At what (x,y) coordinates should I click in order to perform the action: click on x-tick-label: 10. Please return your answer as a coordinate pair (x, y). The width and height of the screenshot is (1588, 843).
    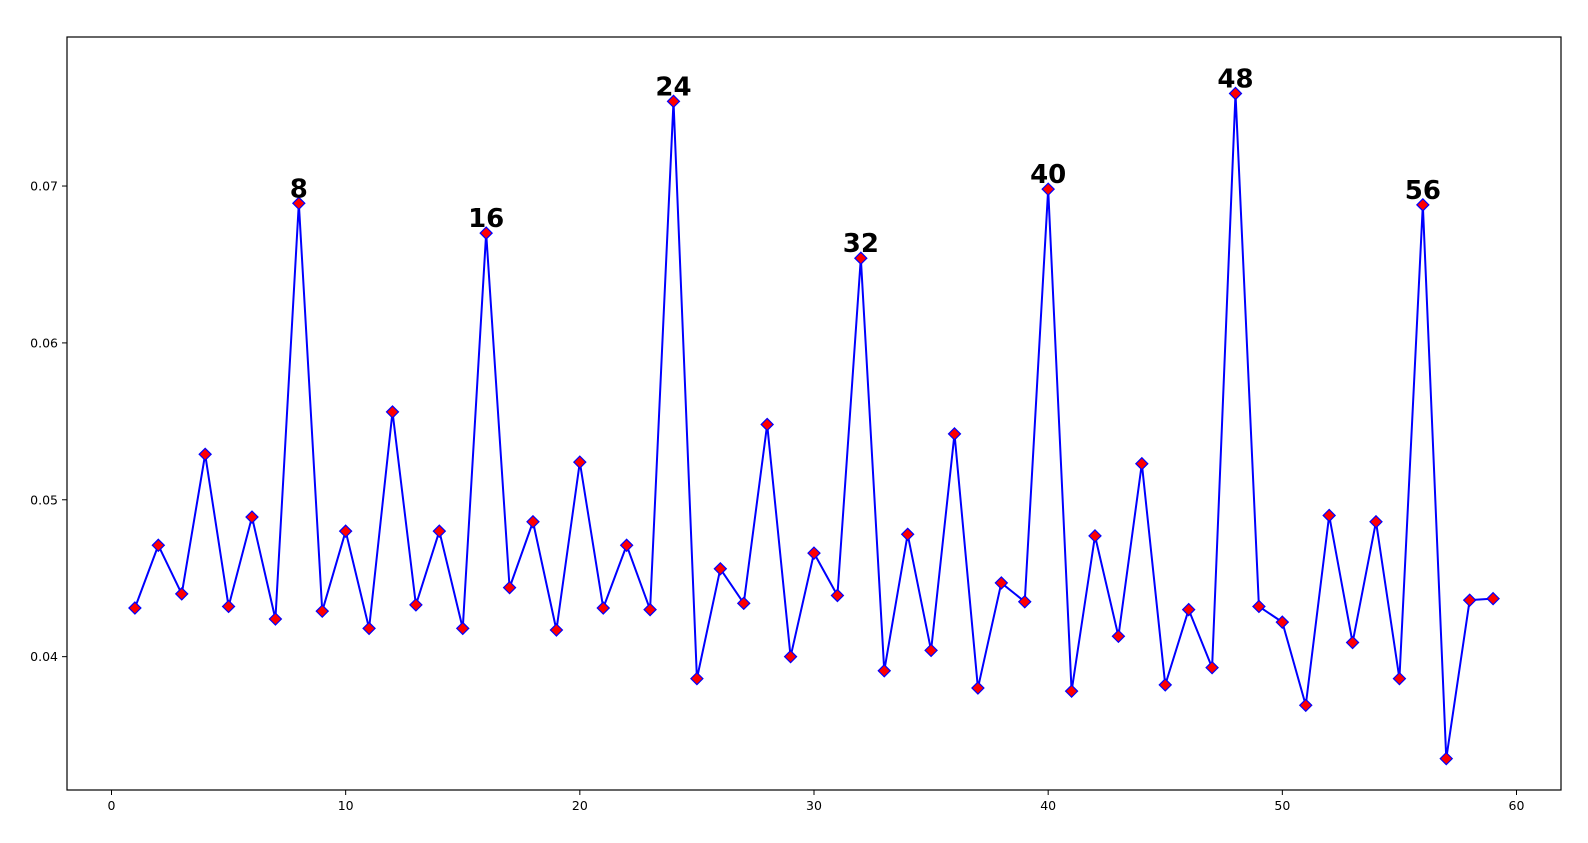
    Looking at the image, I should click on (346, 805).